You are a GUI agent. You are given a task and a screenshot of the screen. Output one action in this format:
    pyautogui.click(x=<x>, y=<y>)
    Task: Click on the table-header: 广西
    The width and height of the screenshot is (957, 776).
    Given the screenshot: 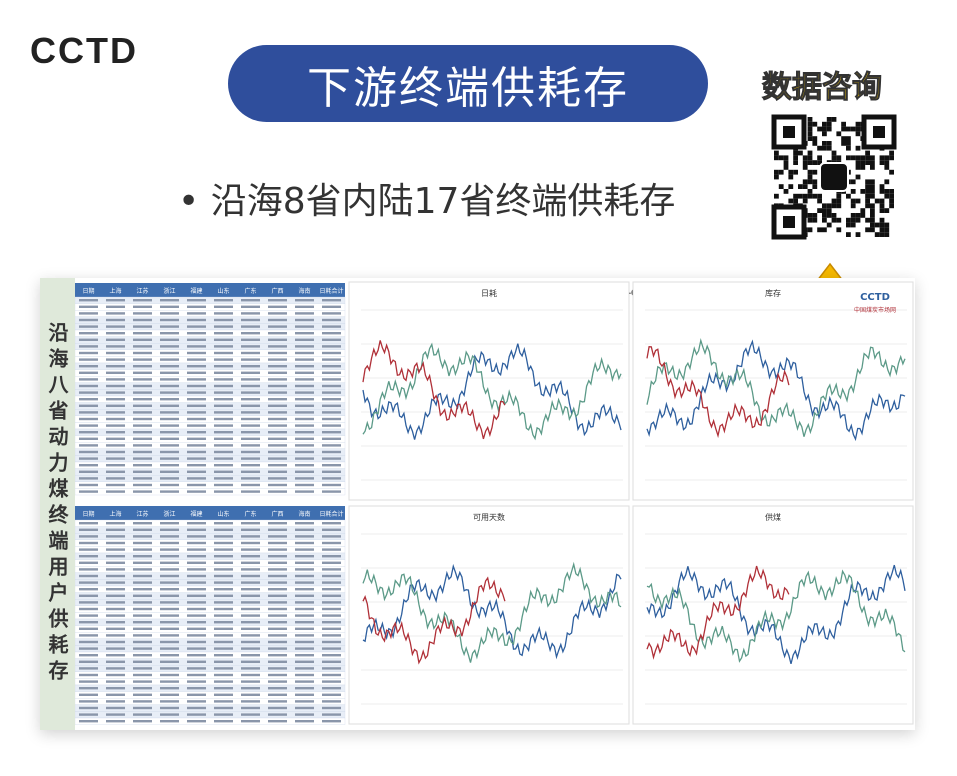 What is the action you would take?
    pyautogui.click(x=277, y=514)
    